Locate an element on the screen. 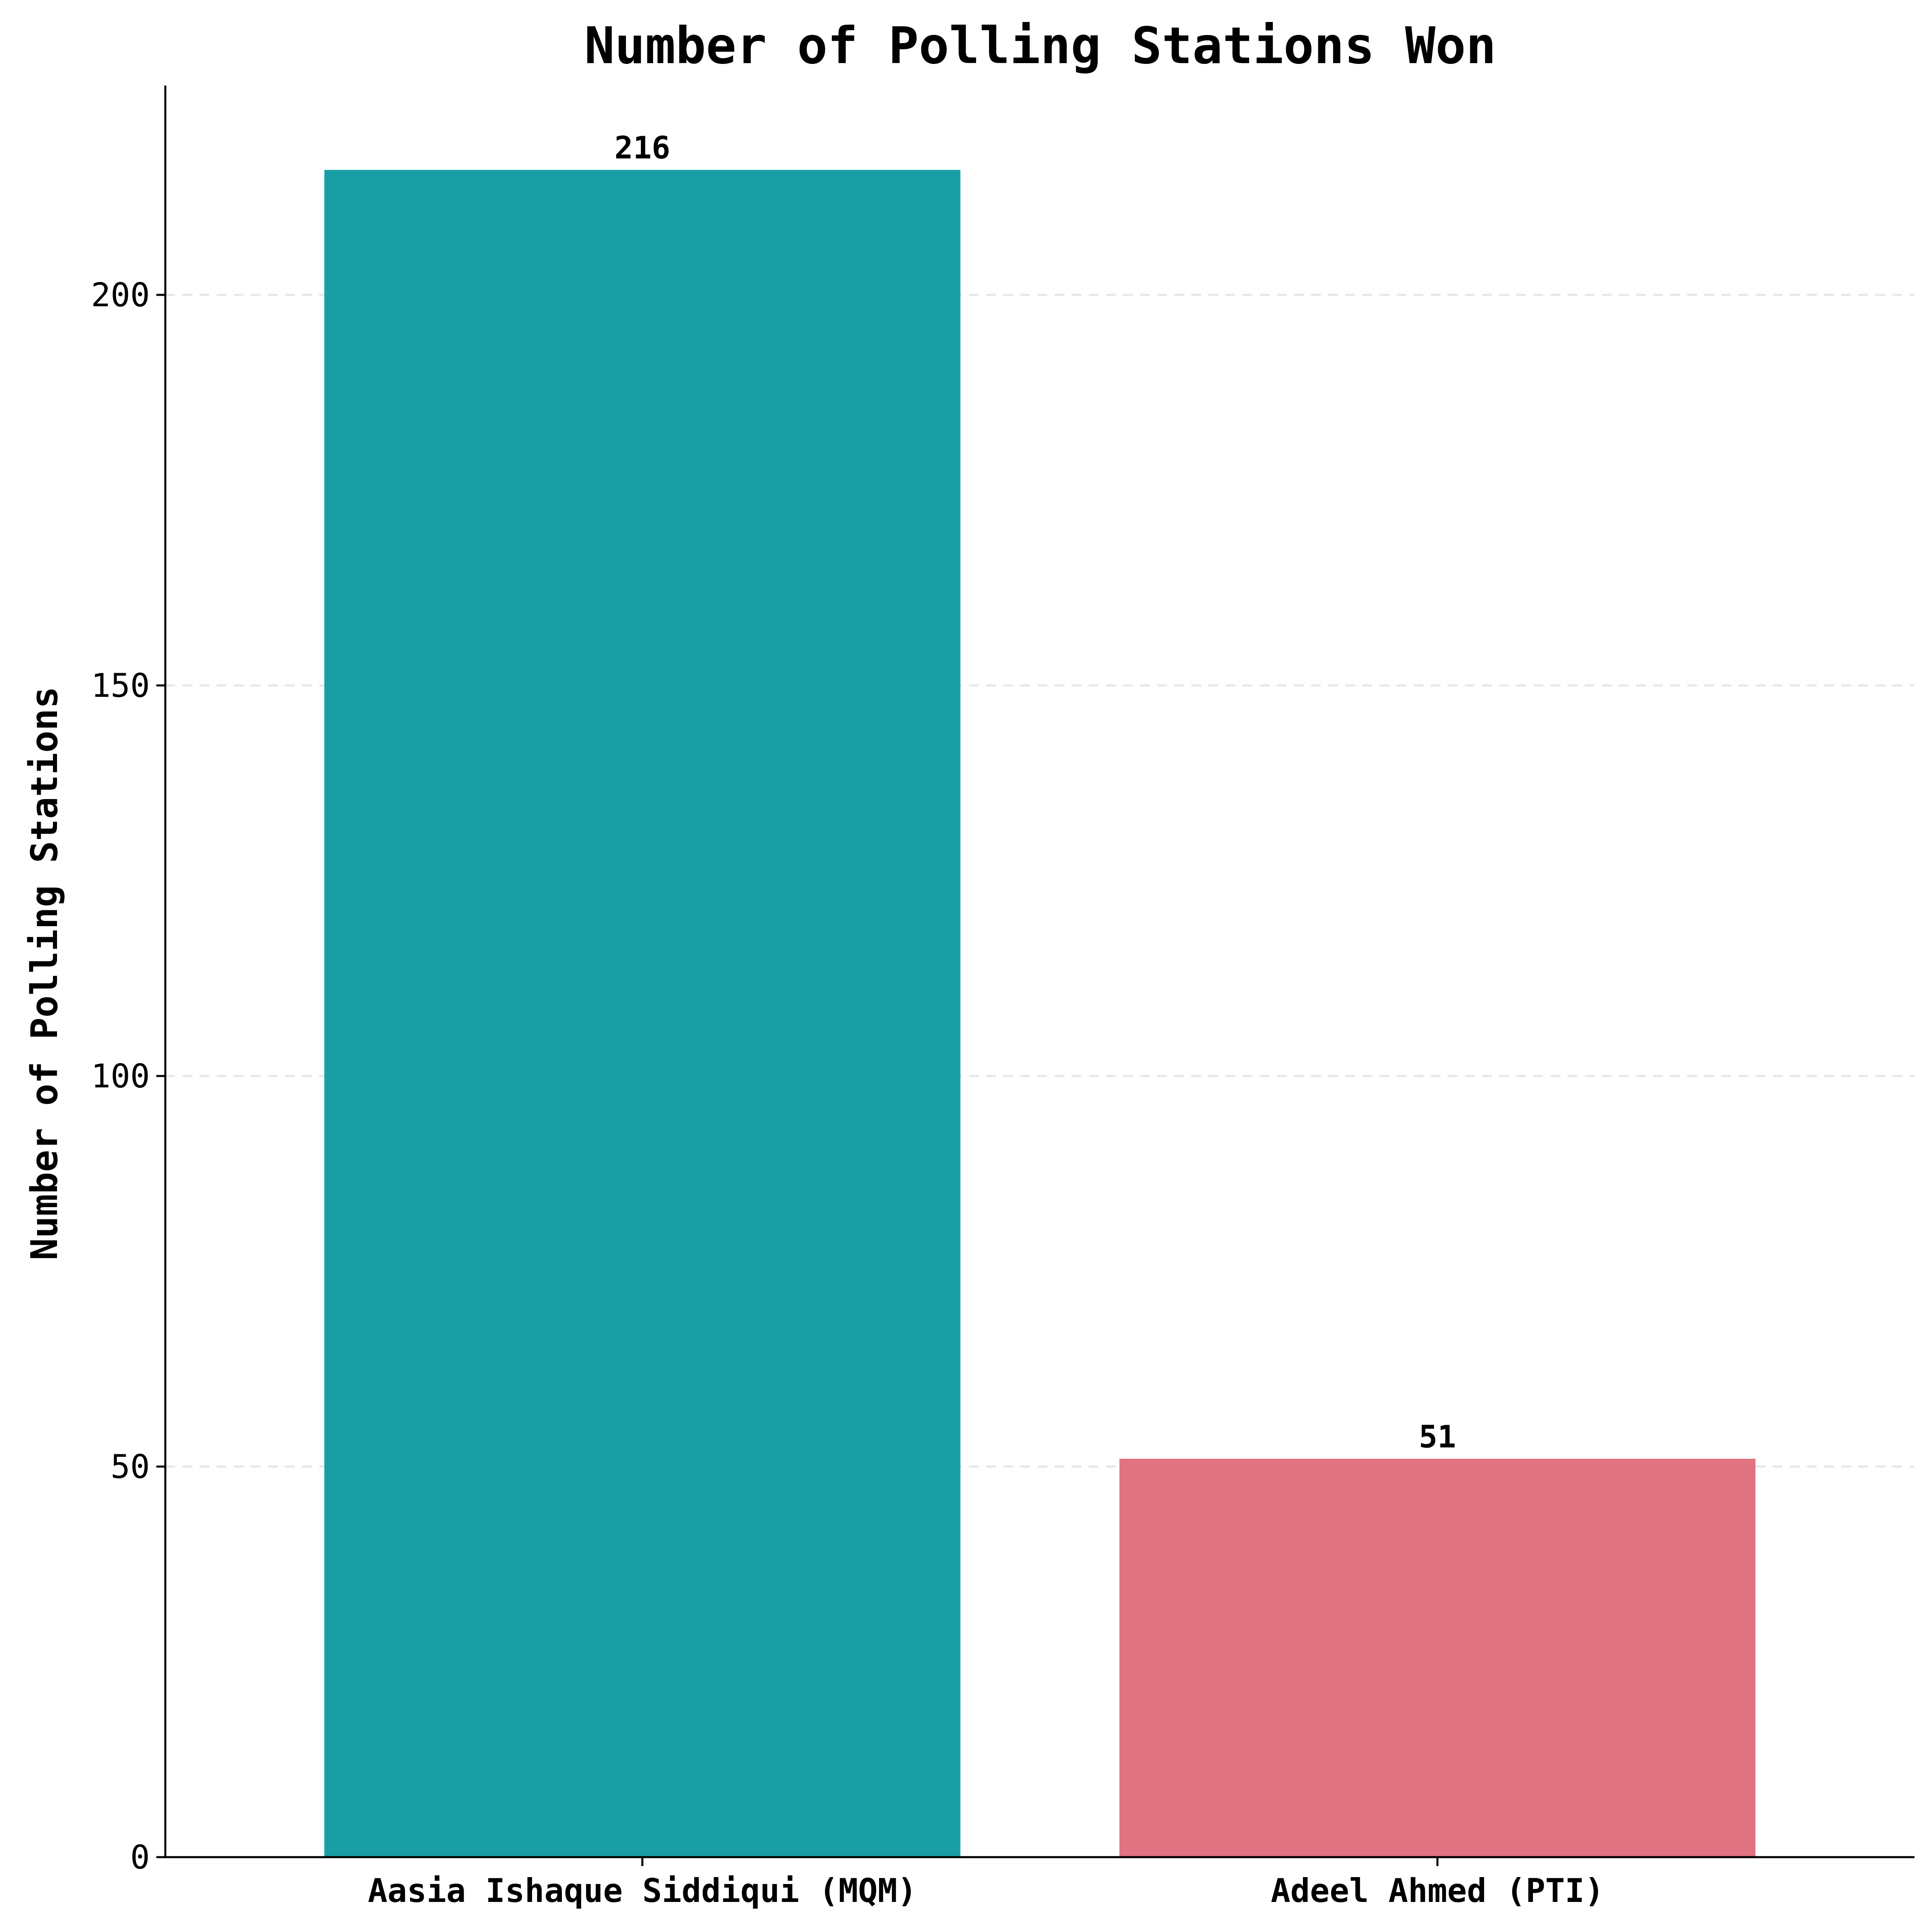  bar-value-label: 216 is located at coordinates (642, 148).